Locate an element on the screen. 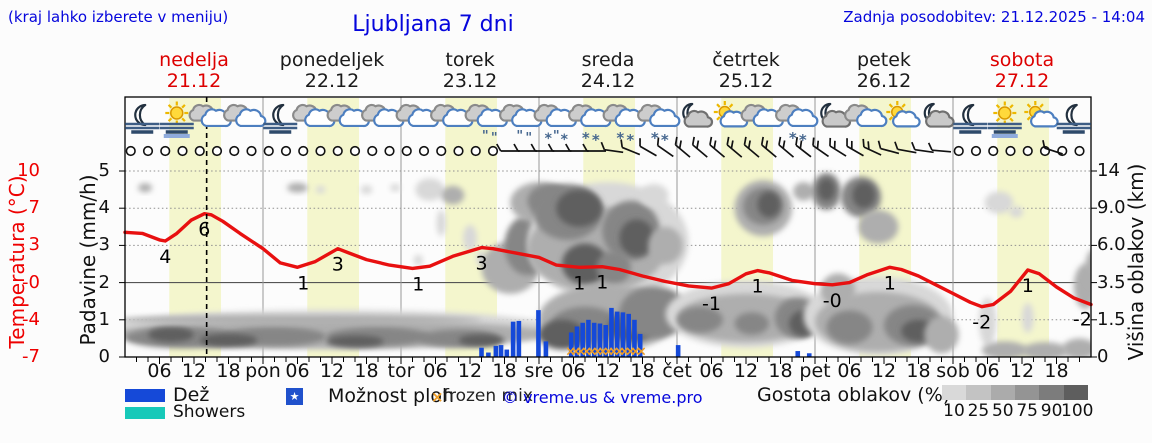 The height and width of the screenshot is (443, 1152). cloud-density-legend-label: Gostota oblakov (%) is located at coordinates (854, 395).